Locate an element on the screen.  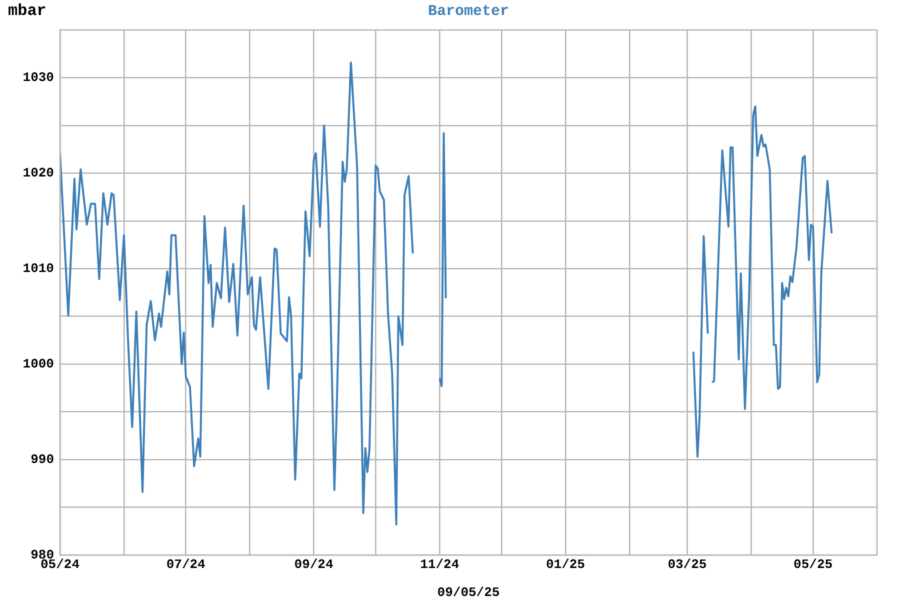
x-tick-label: 09/24 is located at coordinates (314, 564).